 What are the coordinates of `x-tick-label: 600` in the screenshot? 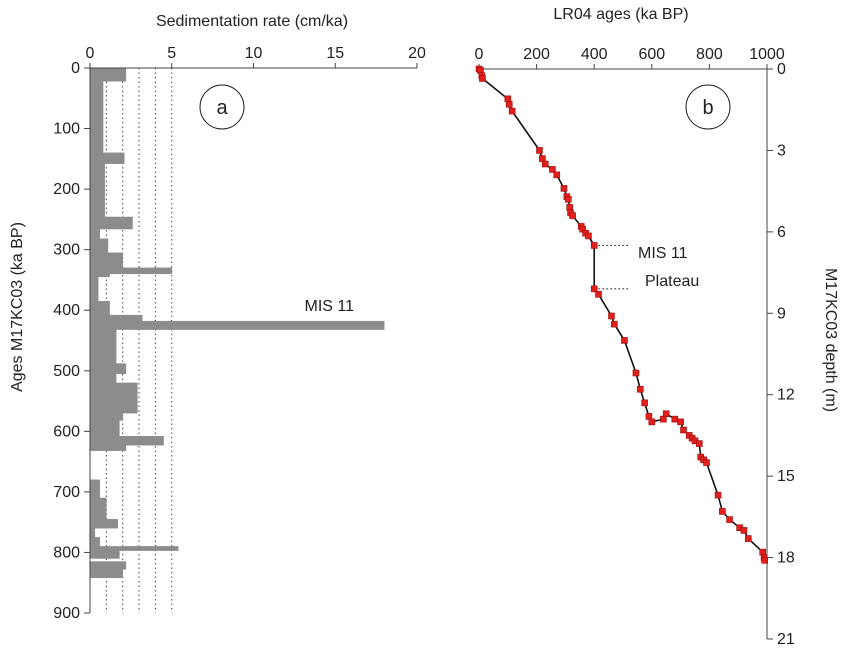 It's located at (651, 54).